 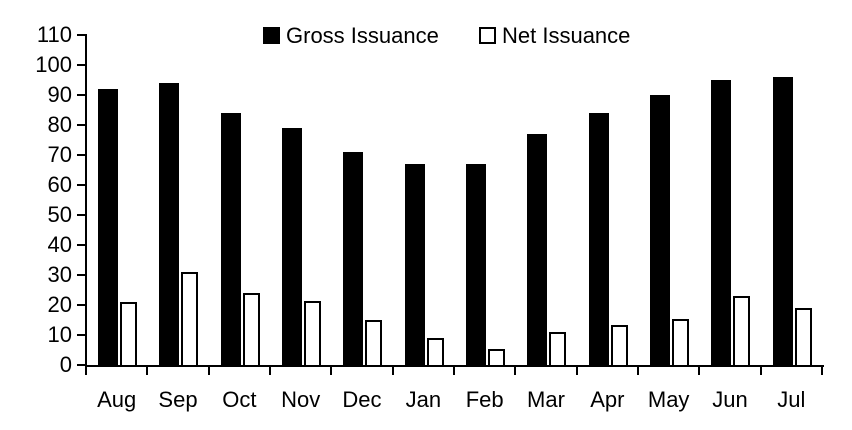 I want to click on y-axis-tick-label: 50, so click(x=59, y=214).